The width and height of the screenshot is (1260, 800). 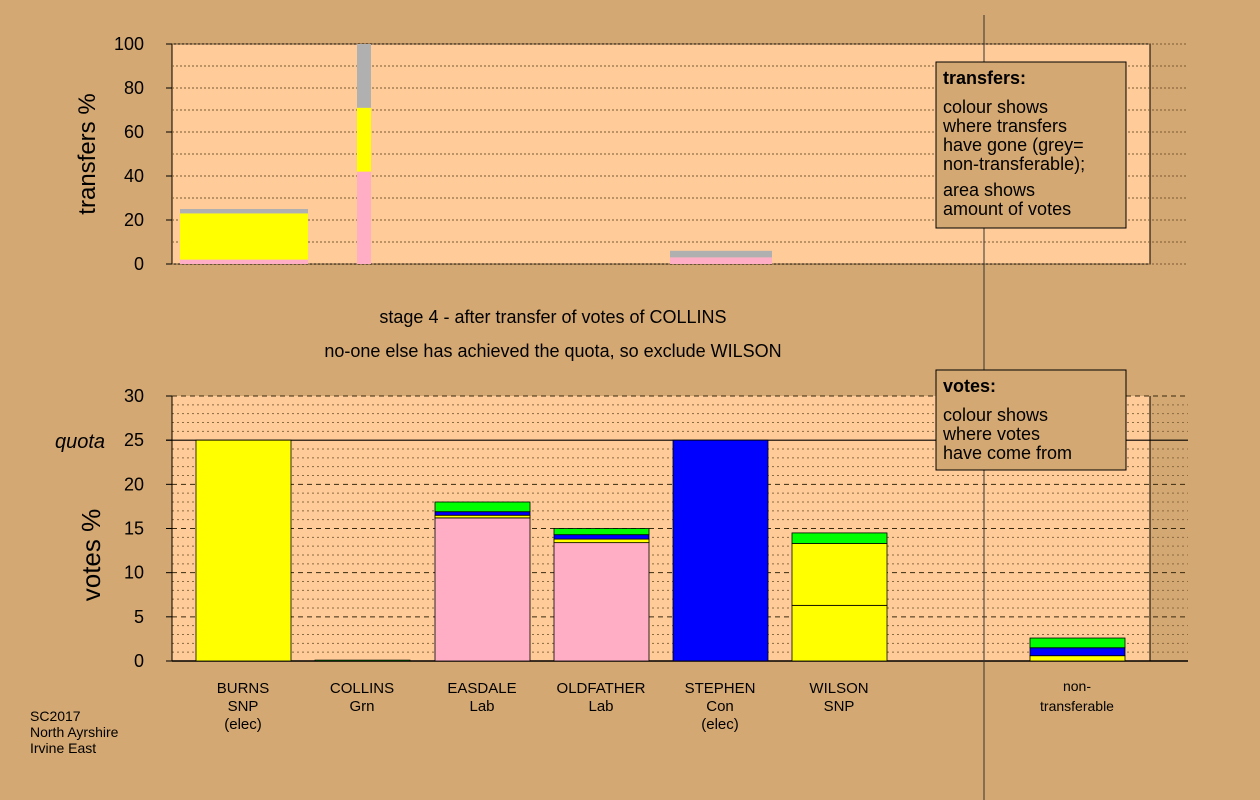 What do you see at coordinates (143, 154) in the screenshot?
I see `transfers-y-ticks: 0 20 40 60 80 100` at bounding box center [143, 154].